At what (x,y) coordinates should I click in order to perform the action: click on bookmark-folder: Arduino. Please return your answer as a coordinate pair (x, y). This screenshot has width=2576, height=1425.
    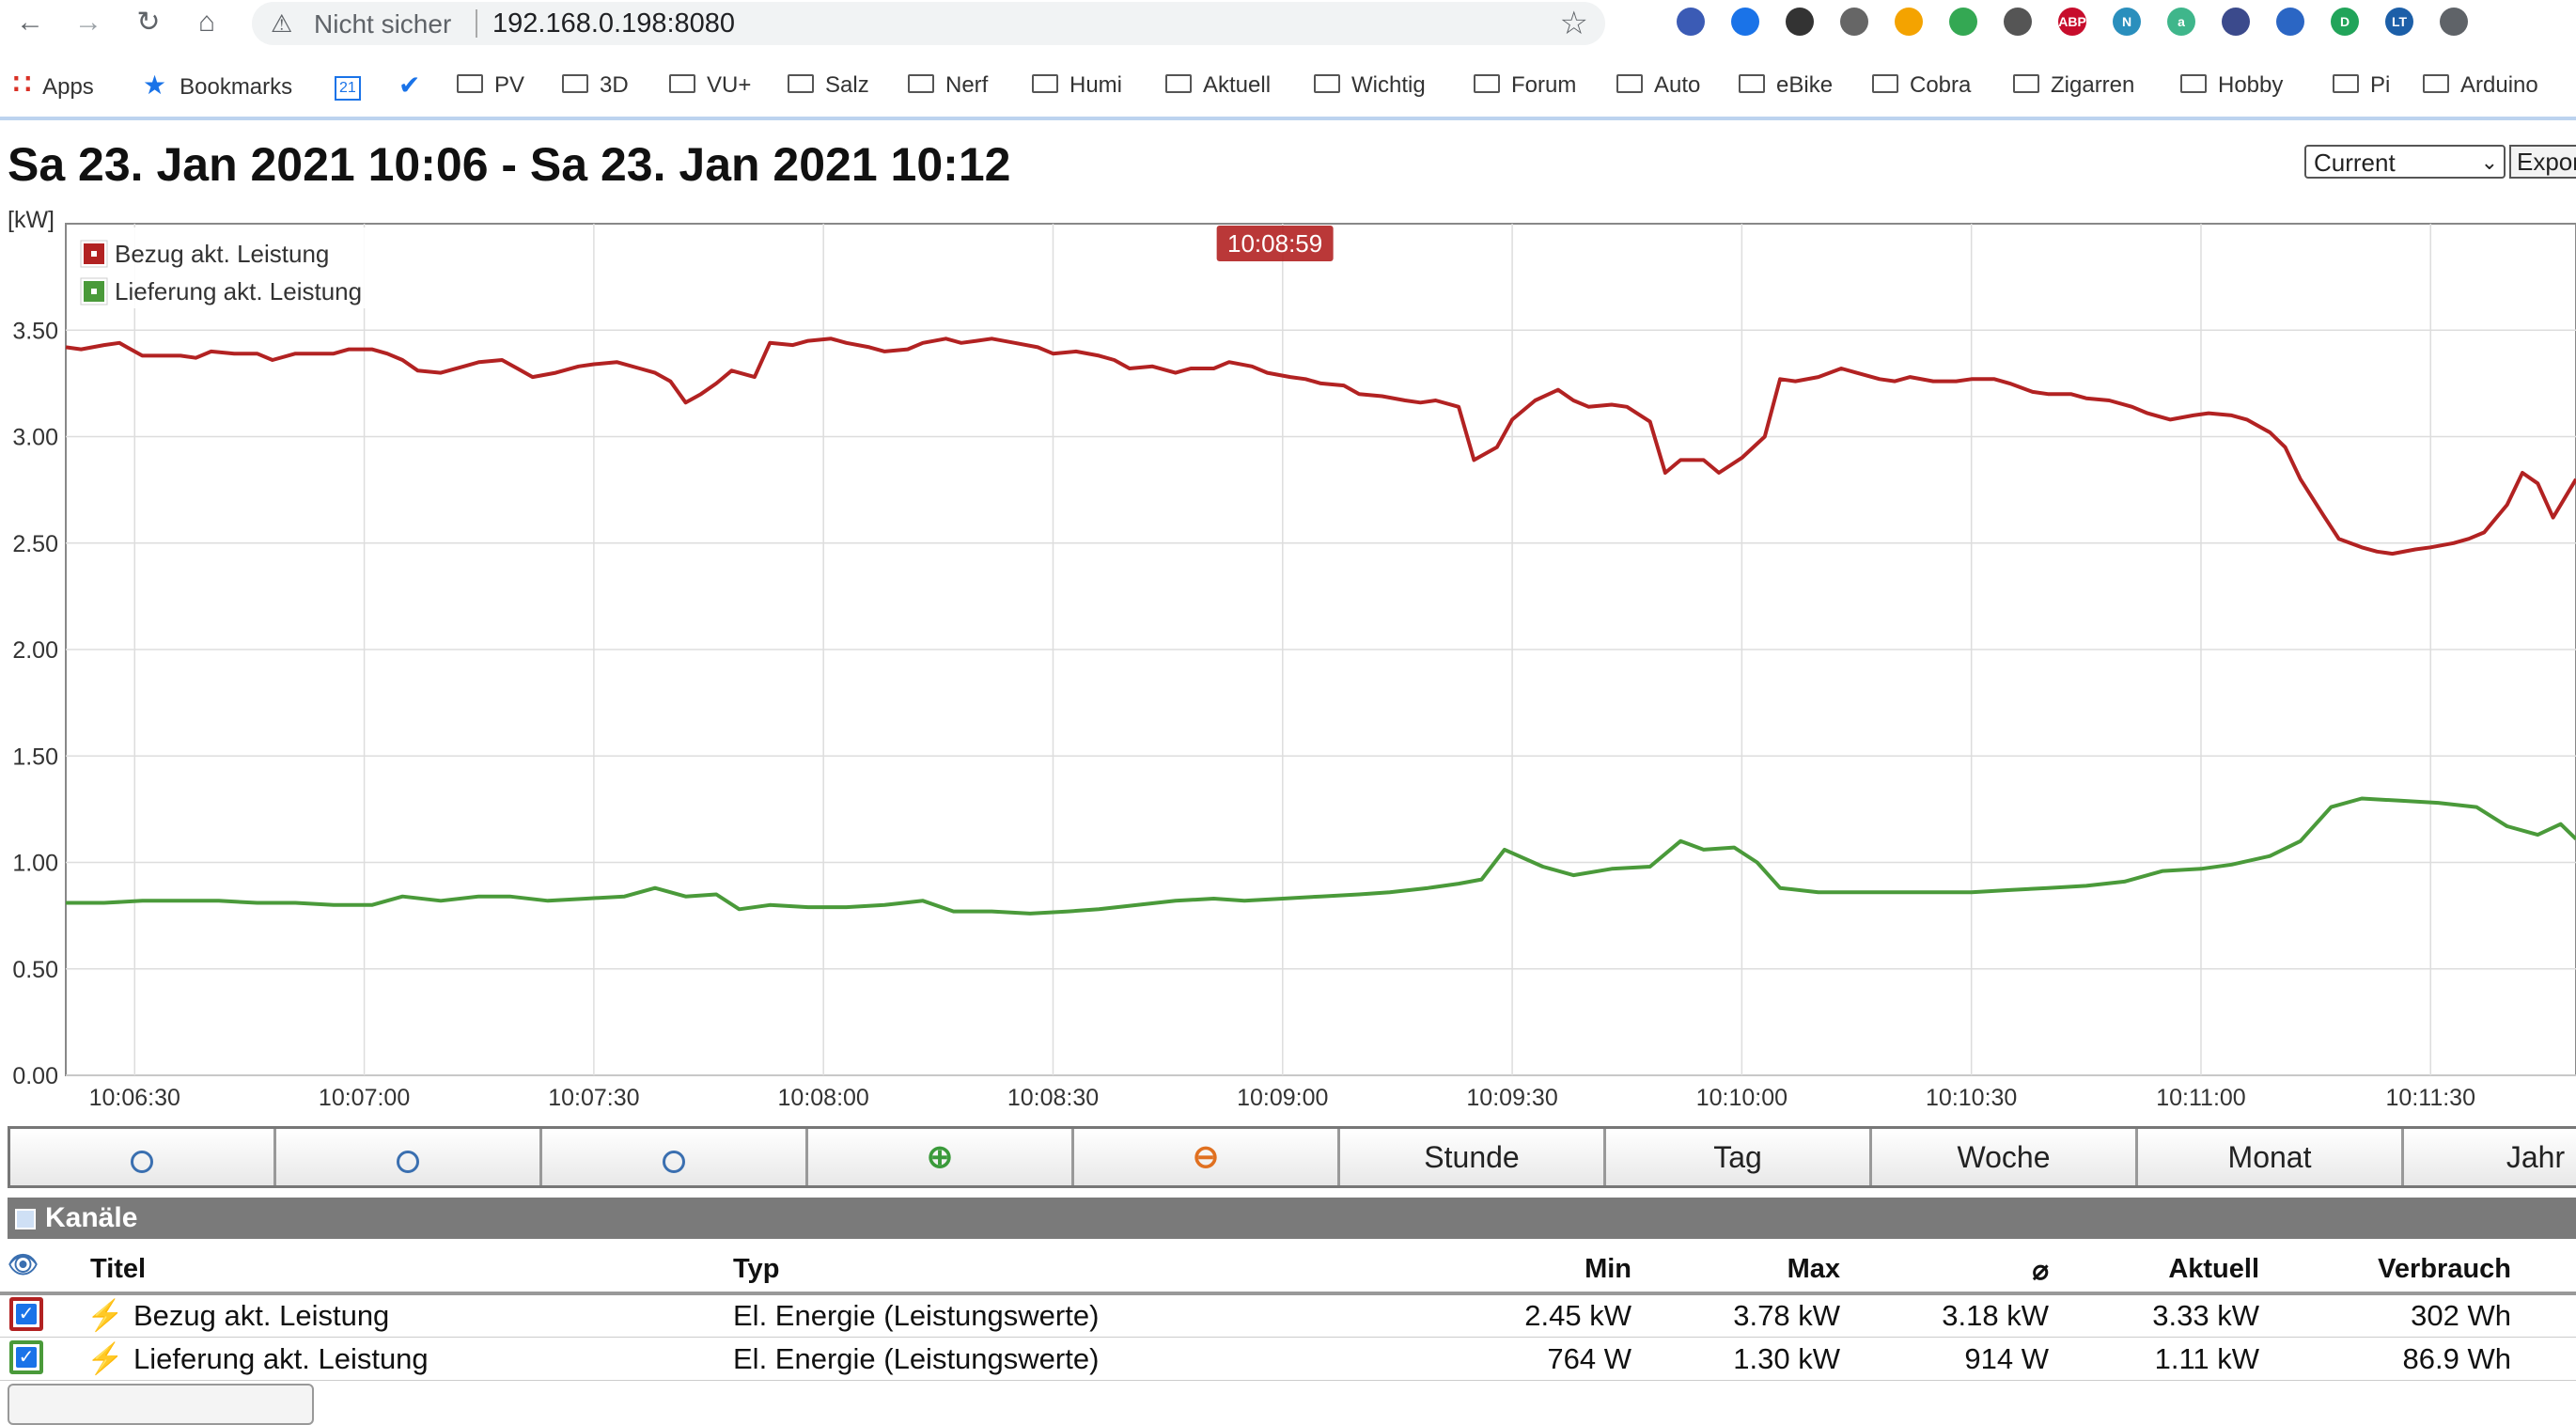
    Looking at the image, I should click on (2480, 85).